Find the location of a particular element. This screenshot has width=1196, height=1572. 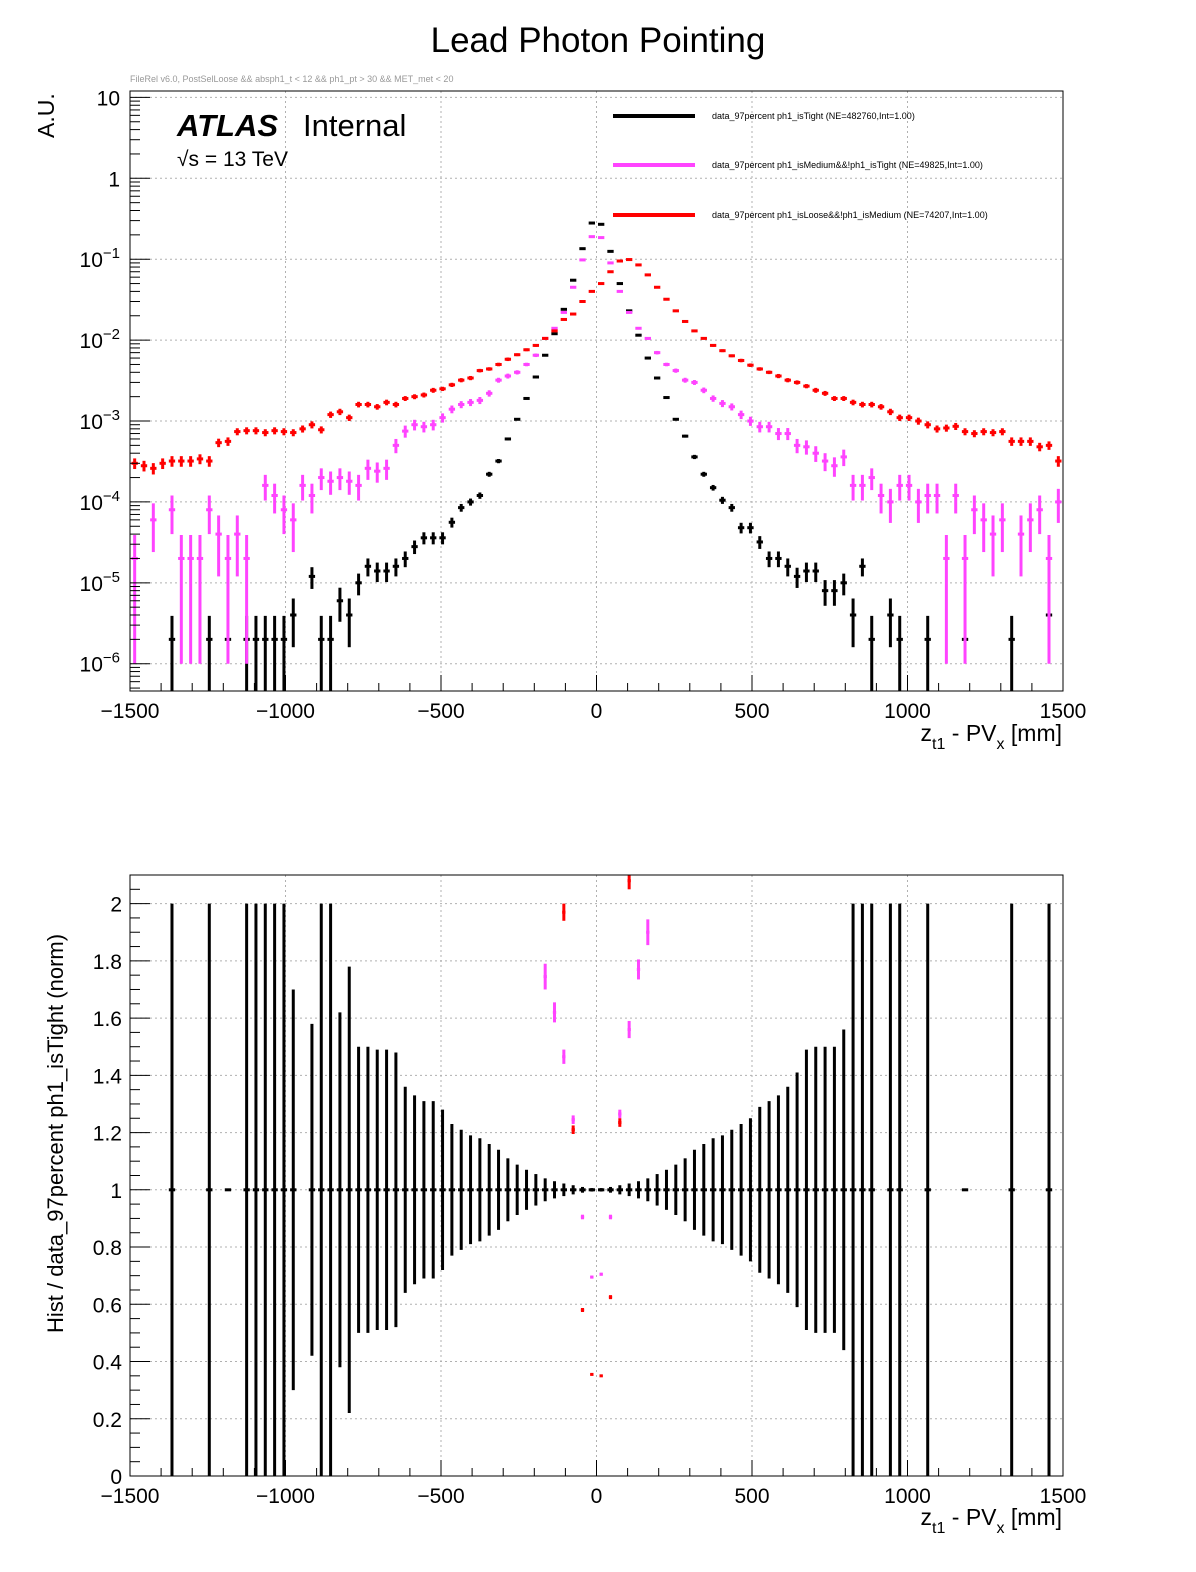

top-y-tick-label: 10⁻³ is located at coordinates (100, 420).